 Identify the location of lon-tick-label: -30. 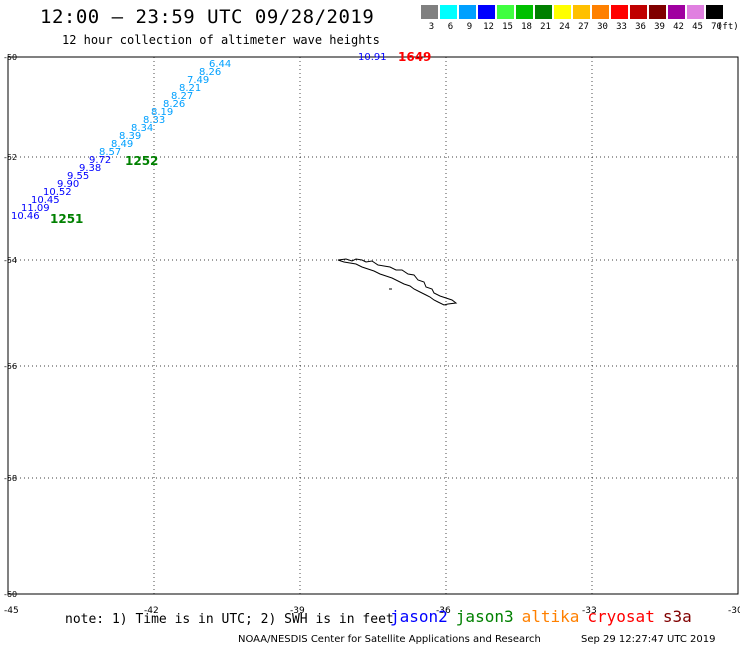
(734, 611).